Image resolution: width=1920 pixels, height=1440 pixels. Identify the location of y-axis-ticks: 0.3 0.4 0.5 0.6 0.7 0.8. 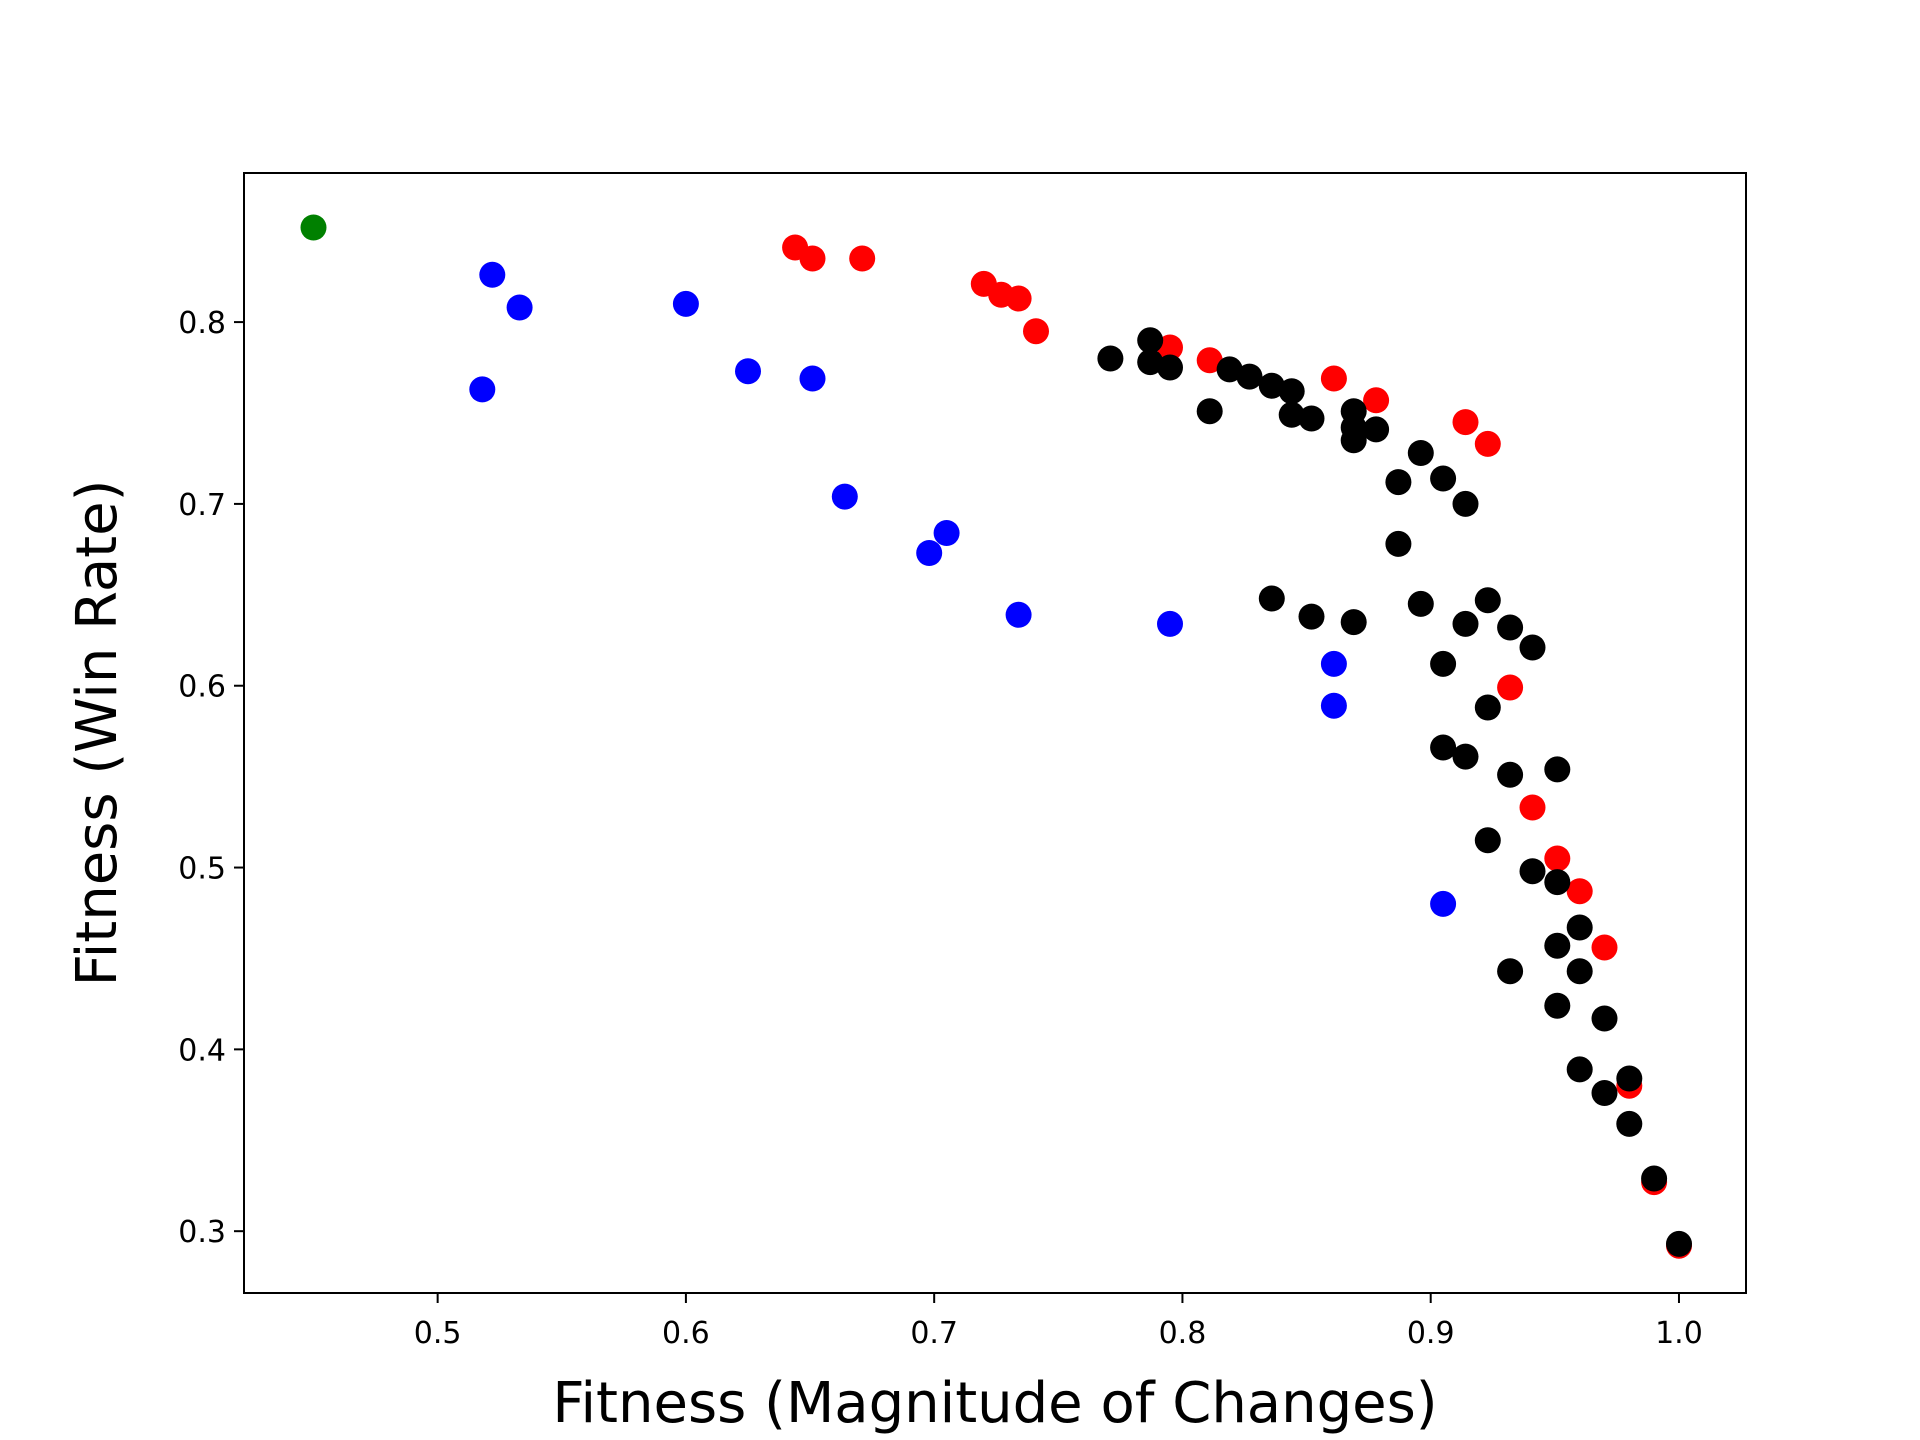
(211, 778).